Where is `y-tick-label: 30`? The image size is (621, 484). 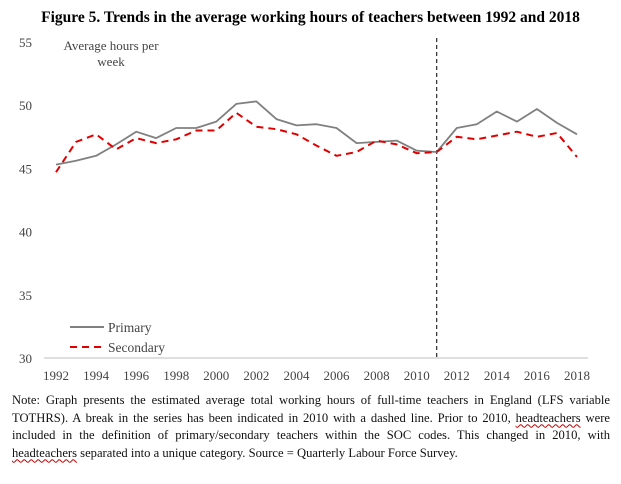 y-tick-label: 30 is located at coordinates (25, 358).